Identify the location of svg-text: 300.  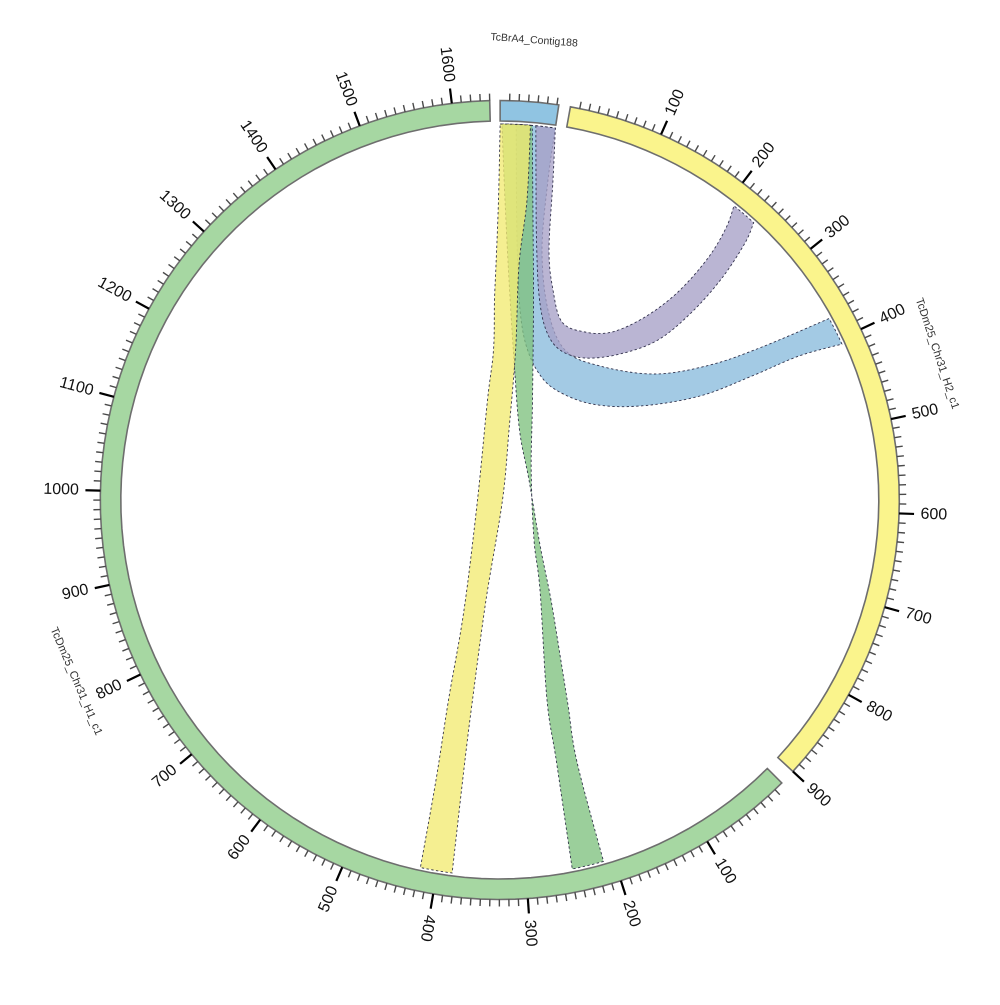
(530, 933).